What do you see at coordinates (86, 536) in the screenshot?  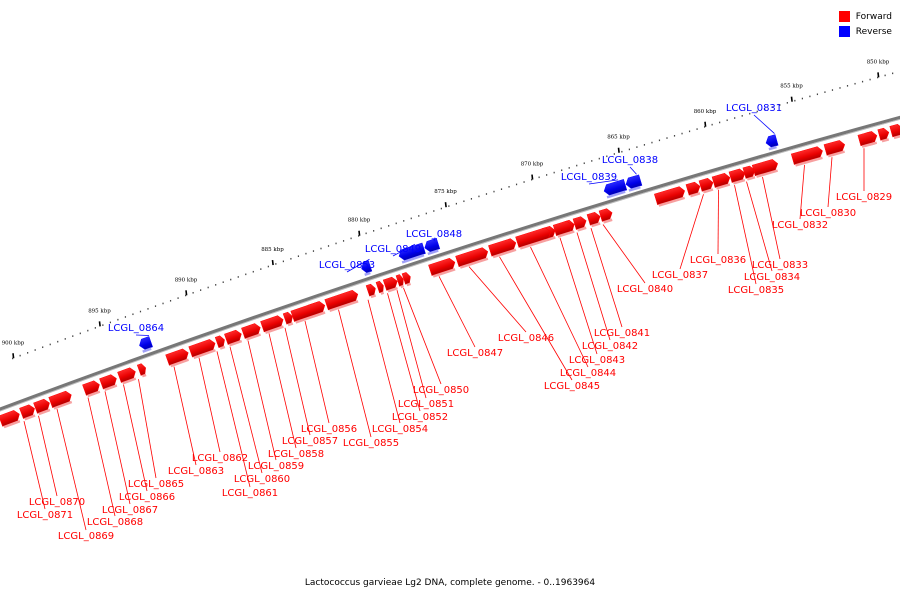 I see `gene-label-LCGL_0869: LCGL_0869` at bounding box center [86, 536].